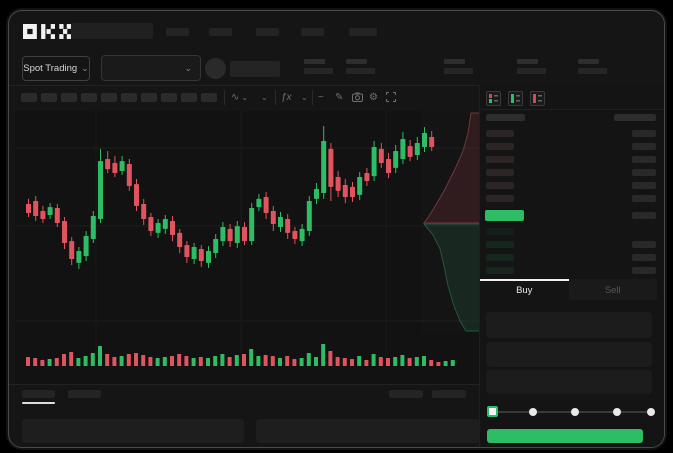 The height and width of the screenshot is (453, 673). I want to click on order-book, so click(572, 193).